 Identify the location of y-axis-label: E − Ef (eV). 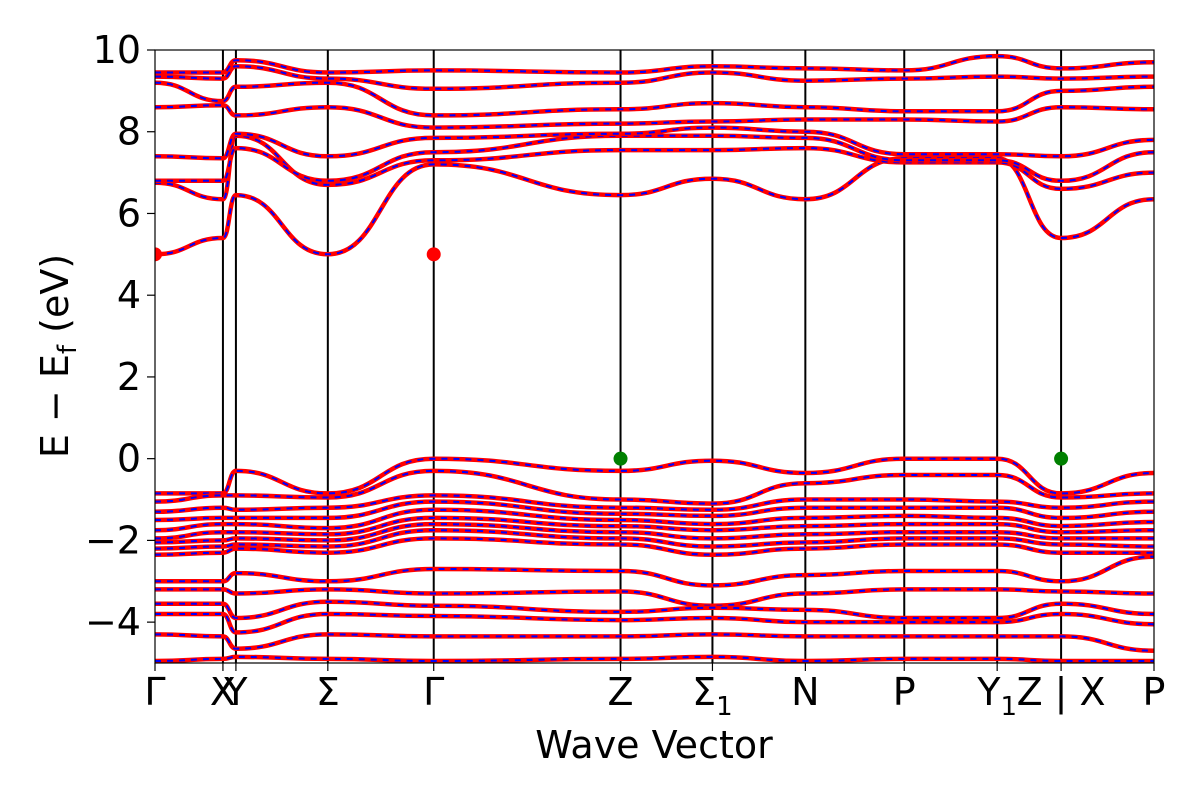
(58, 356).